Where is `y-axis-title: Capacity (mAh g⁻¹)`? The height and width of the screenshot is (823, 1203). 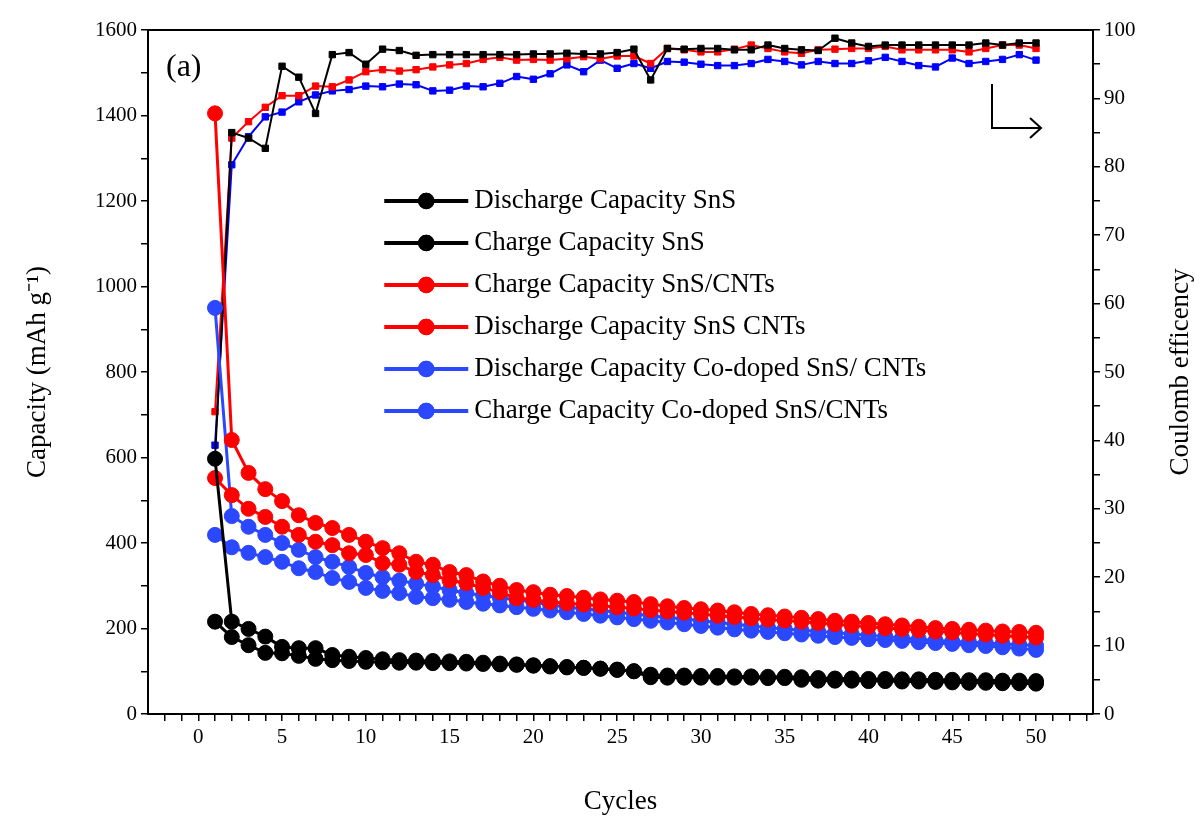
y-axis-title: Capacity (mAh g⁻¹) is located at coordinates (36, 372).